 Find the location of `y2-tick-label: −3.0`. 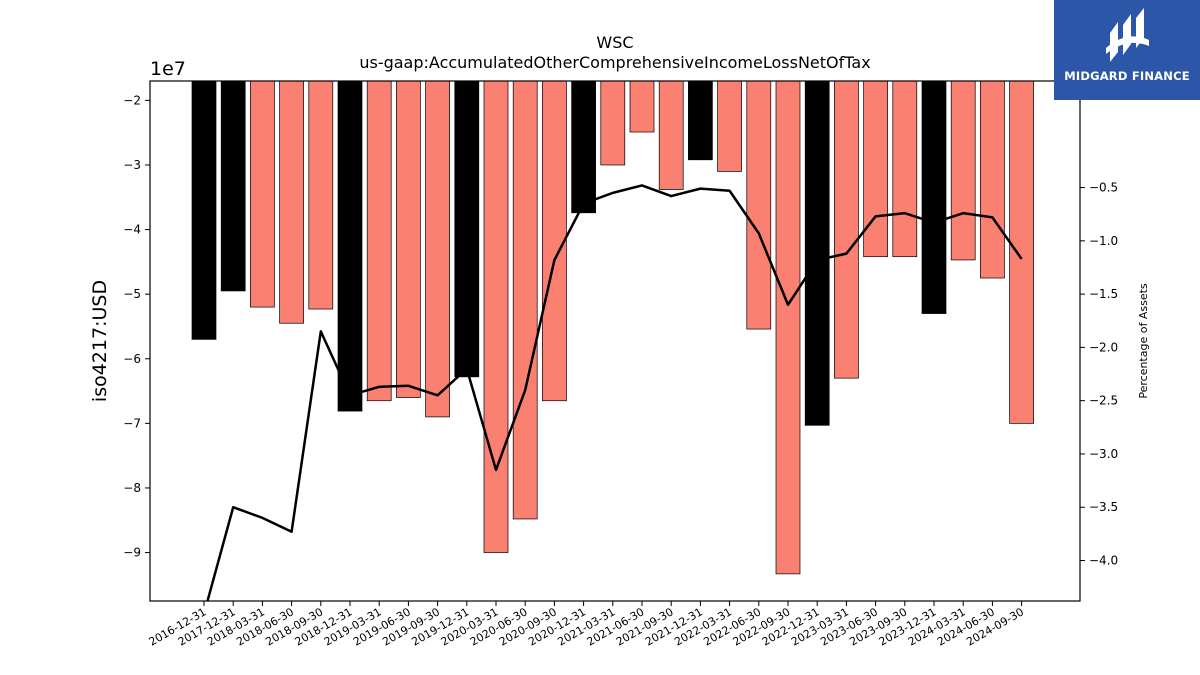

y2-tick-label: −3.0 is located at coordinates (1103, 454).